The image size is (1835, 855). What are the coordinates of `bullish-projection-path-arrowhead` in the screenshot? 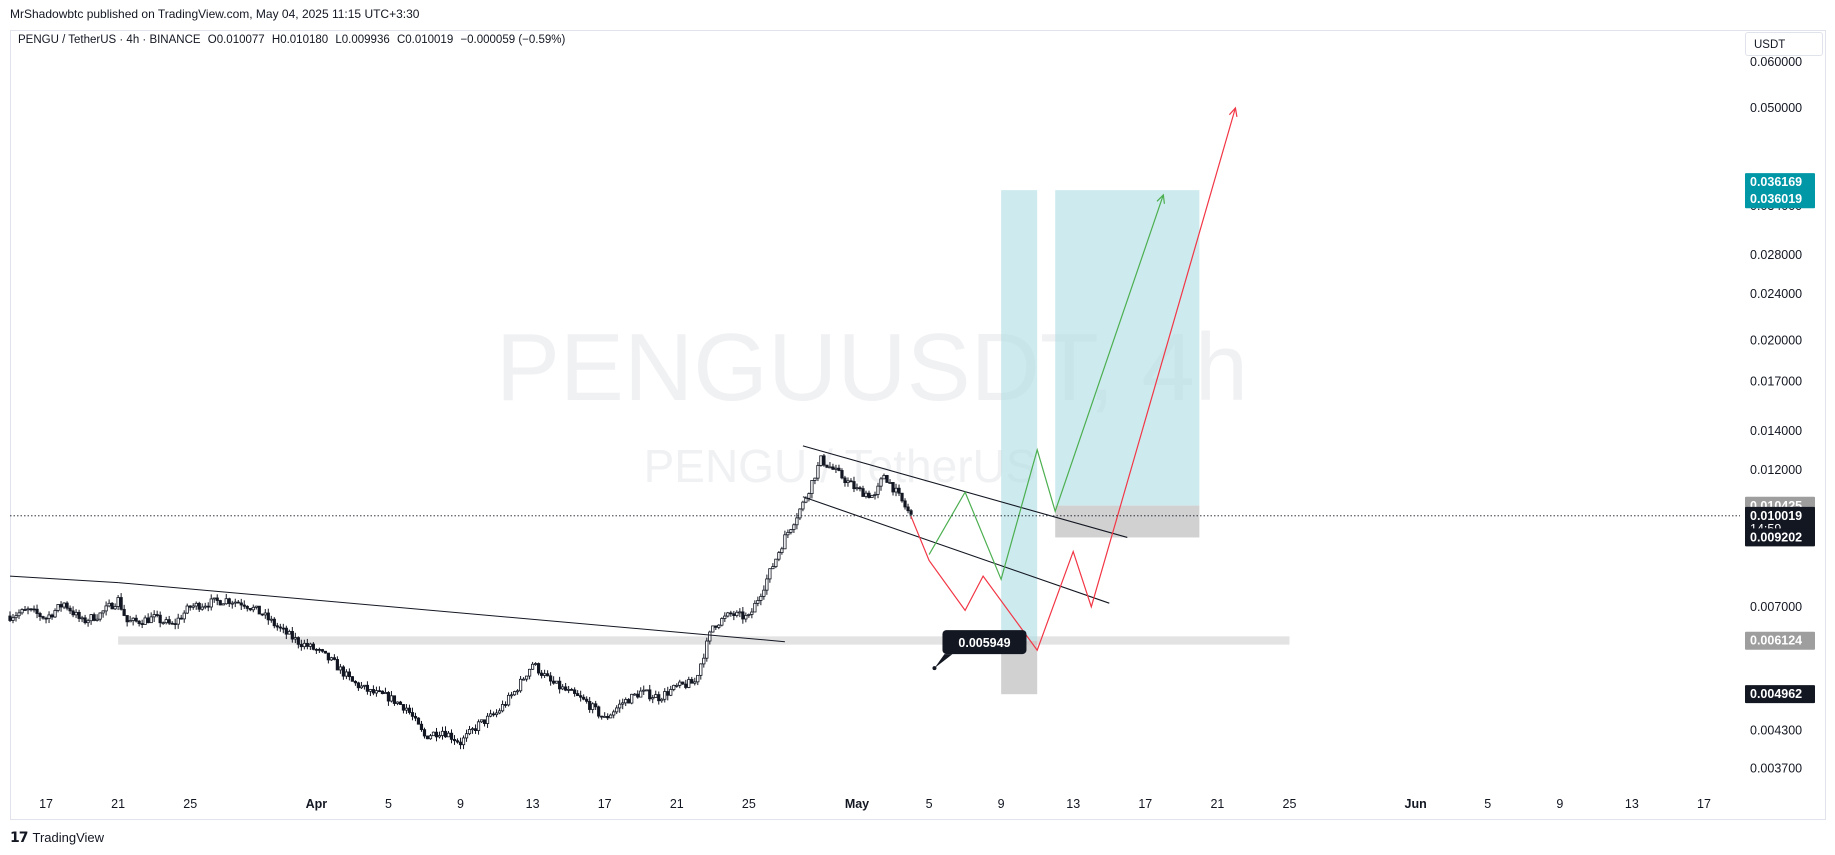 It's located at (1161, 198).